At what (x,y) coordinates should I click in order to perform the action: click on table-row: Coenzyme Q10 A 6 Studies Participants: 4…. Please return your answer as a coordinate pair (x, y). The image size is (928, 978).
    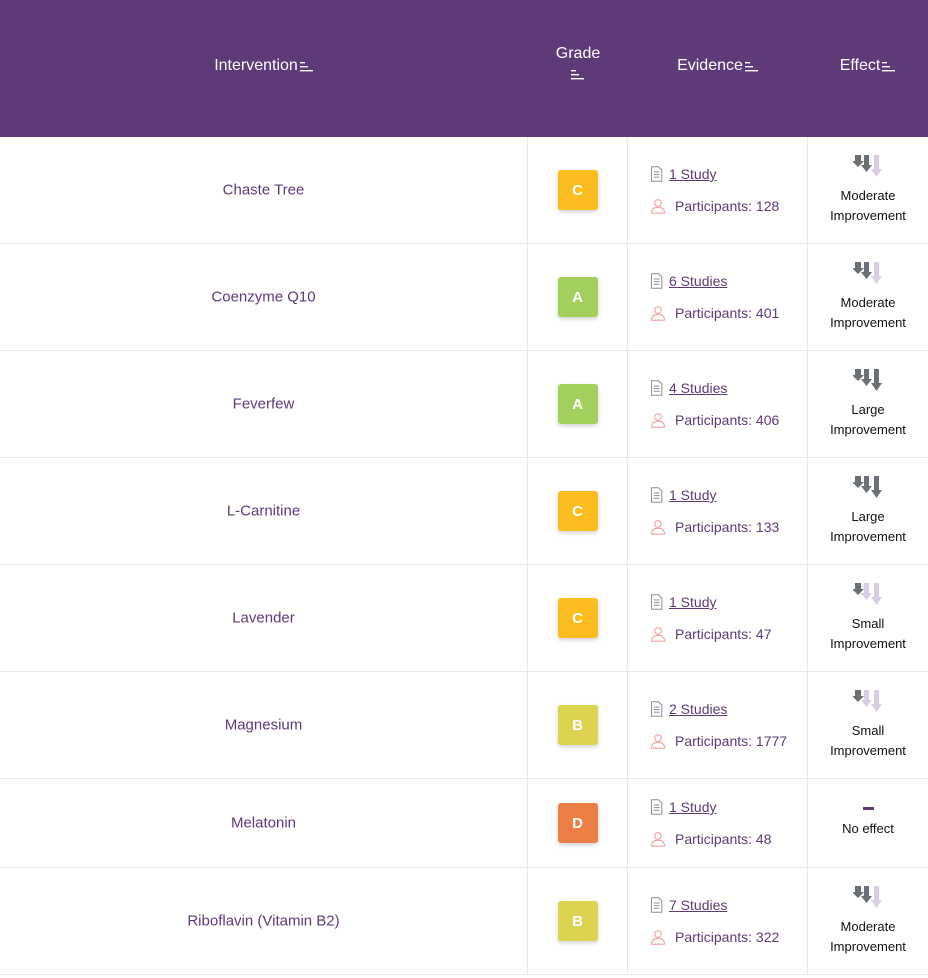
    Looking at the image, I should click on (464, 297).